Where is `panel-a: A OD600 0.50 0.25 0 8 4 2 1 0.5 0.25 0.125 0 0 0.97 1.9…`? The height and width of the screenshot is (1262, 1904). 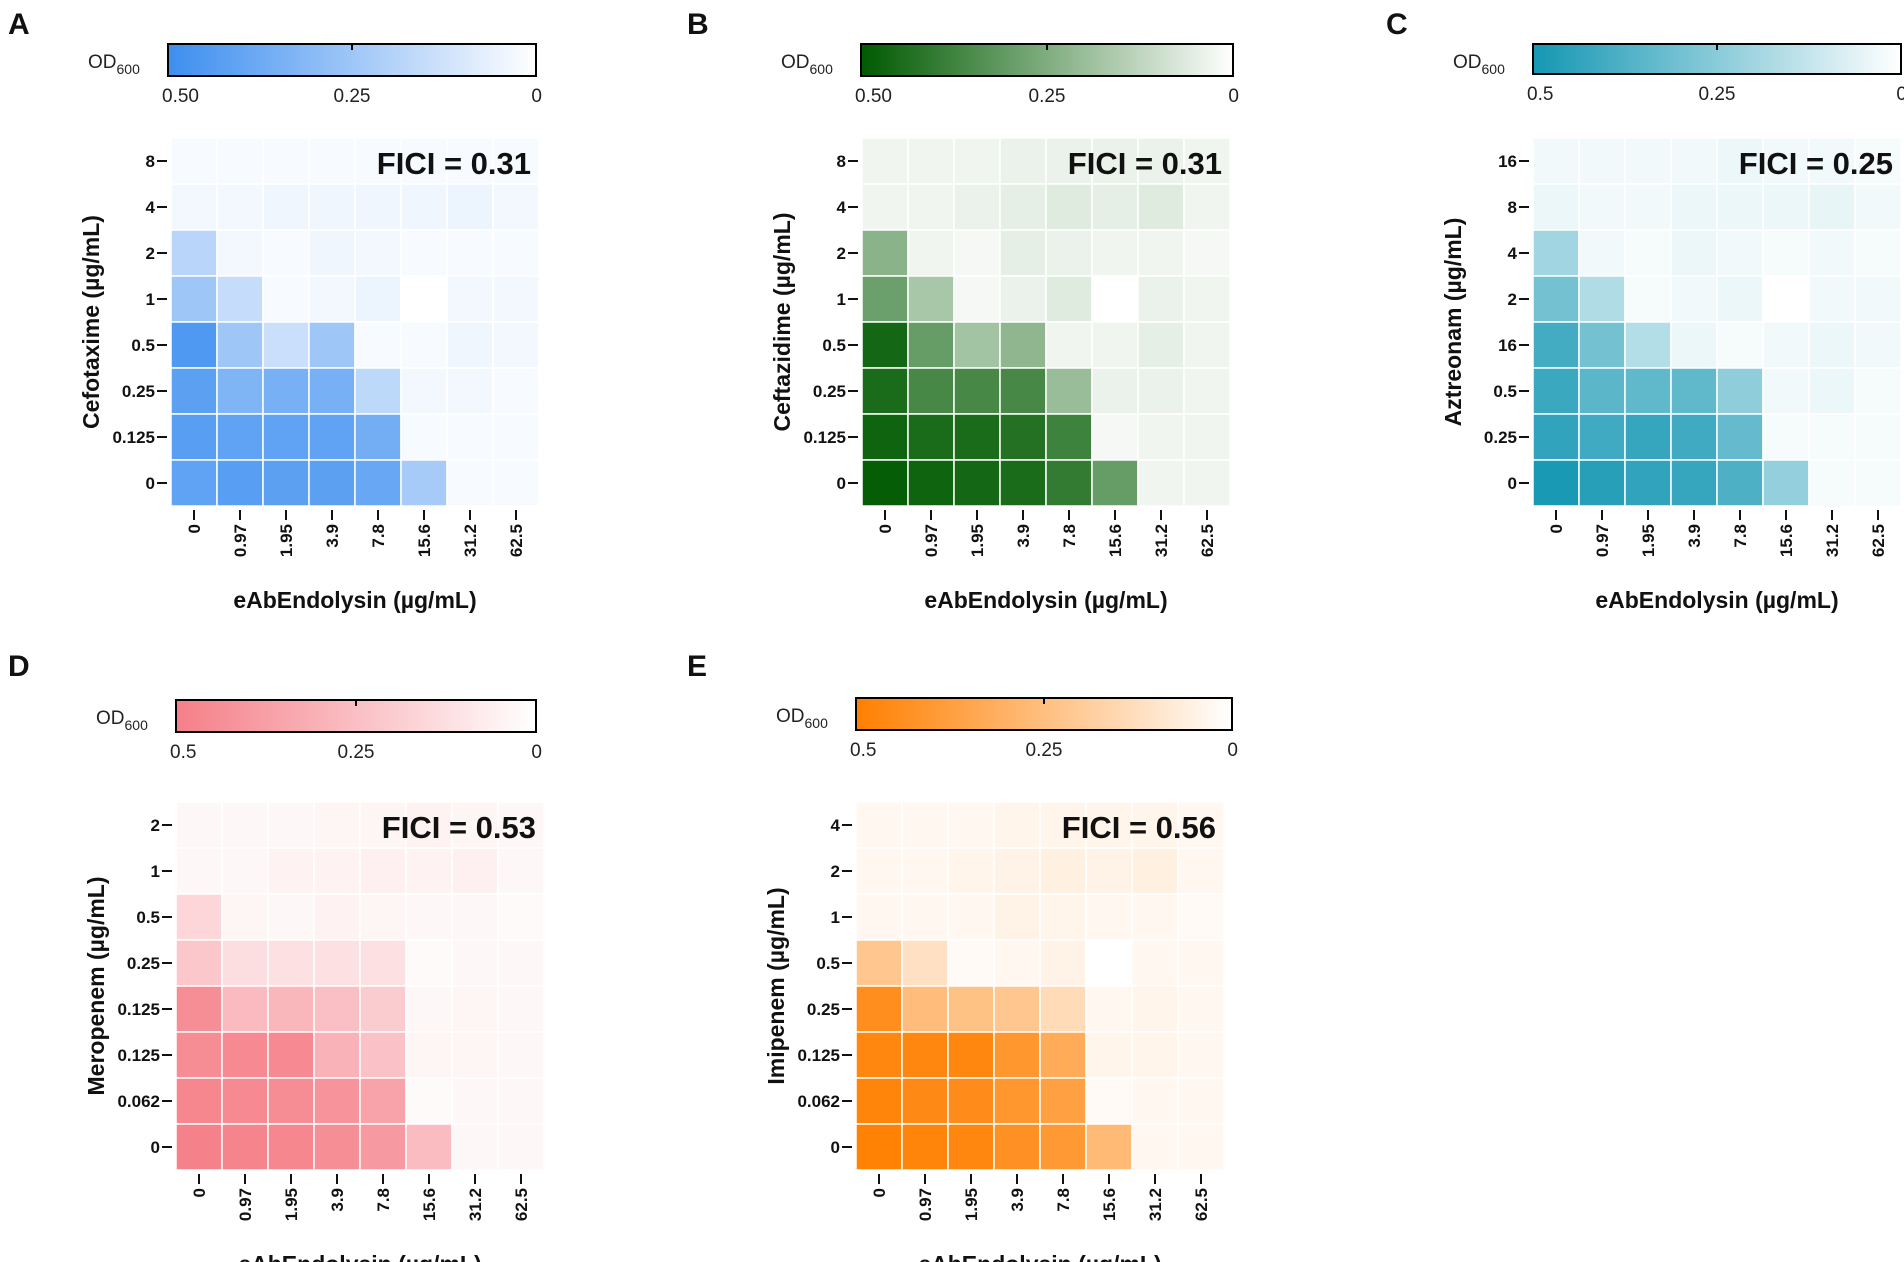
panel-a: A OD600 0.50 0.25 0 8 4 2 1 0.5 0.25 0.125 0 0 0.97 1.9… is located at coordinates (275, 310).